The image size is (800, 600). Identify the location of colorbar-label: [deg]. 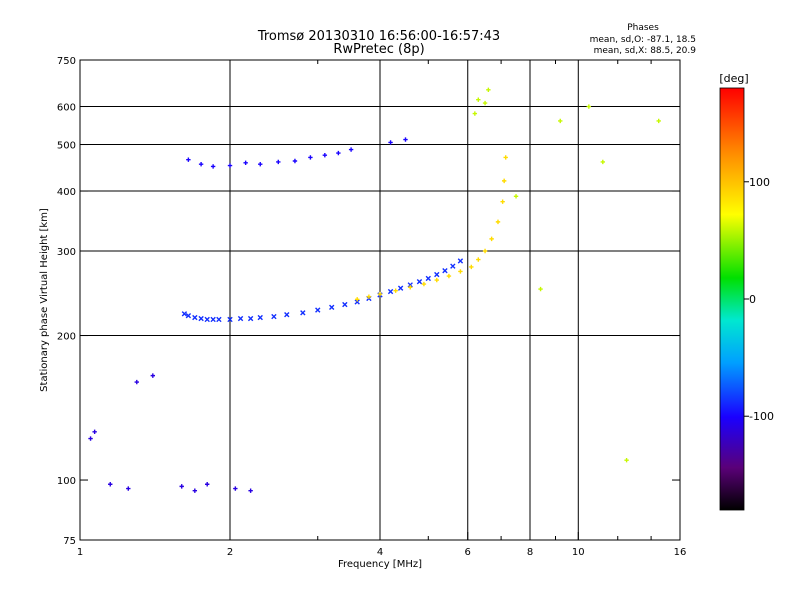
(733, 78).